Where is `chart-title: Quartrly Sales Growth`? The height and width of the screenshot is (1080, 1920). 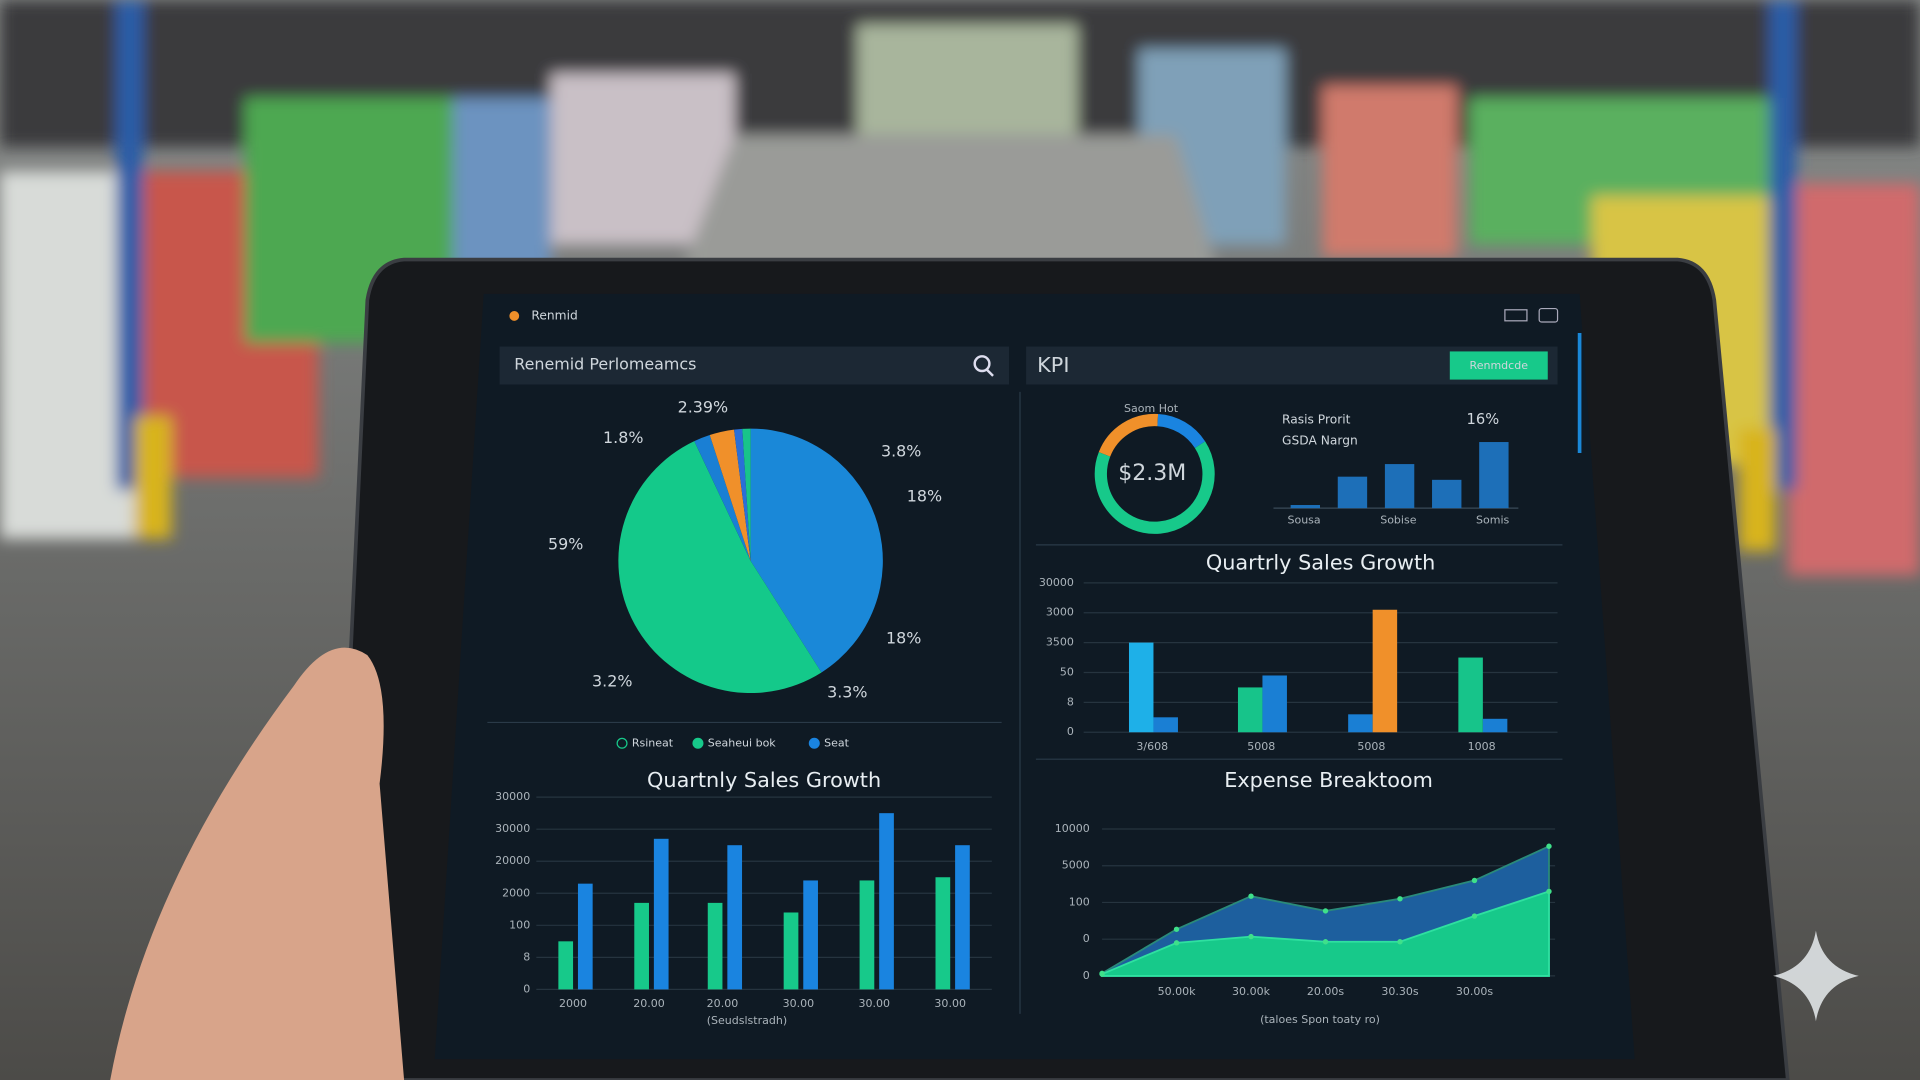 chart-title: Quartrly Sales Growth is located at coordinates (1321, 562).